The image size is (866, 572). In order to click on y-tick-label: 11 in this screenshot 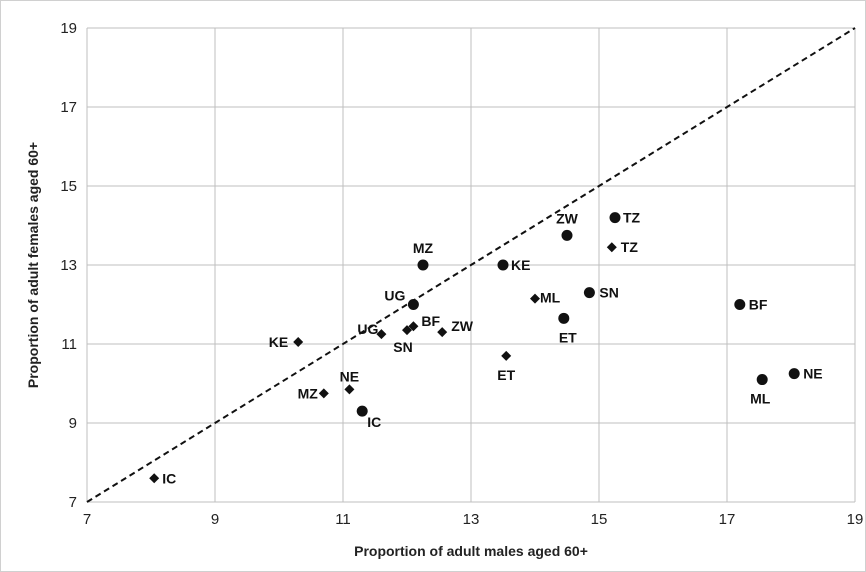, I will do `click(69, 344)`.